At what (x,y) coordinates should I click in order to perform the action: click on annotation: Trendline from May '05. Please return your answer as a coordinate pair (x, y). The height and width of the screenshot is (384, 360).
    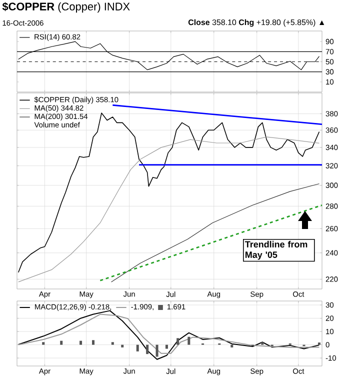
    Looking at the image, I should click on (276, 250).